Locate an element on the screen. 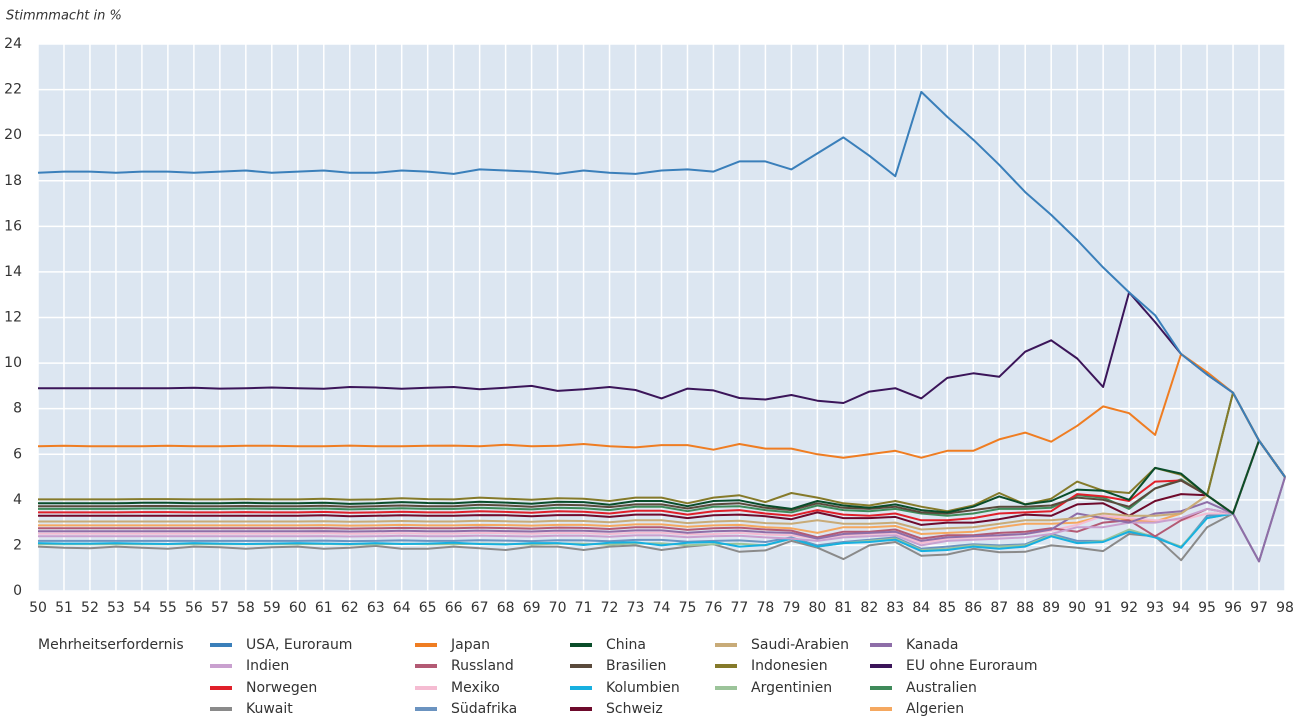 This screenshot has height=722, width=1300. y-tick-label: 16 is located at coordinates (13, 226).